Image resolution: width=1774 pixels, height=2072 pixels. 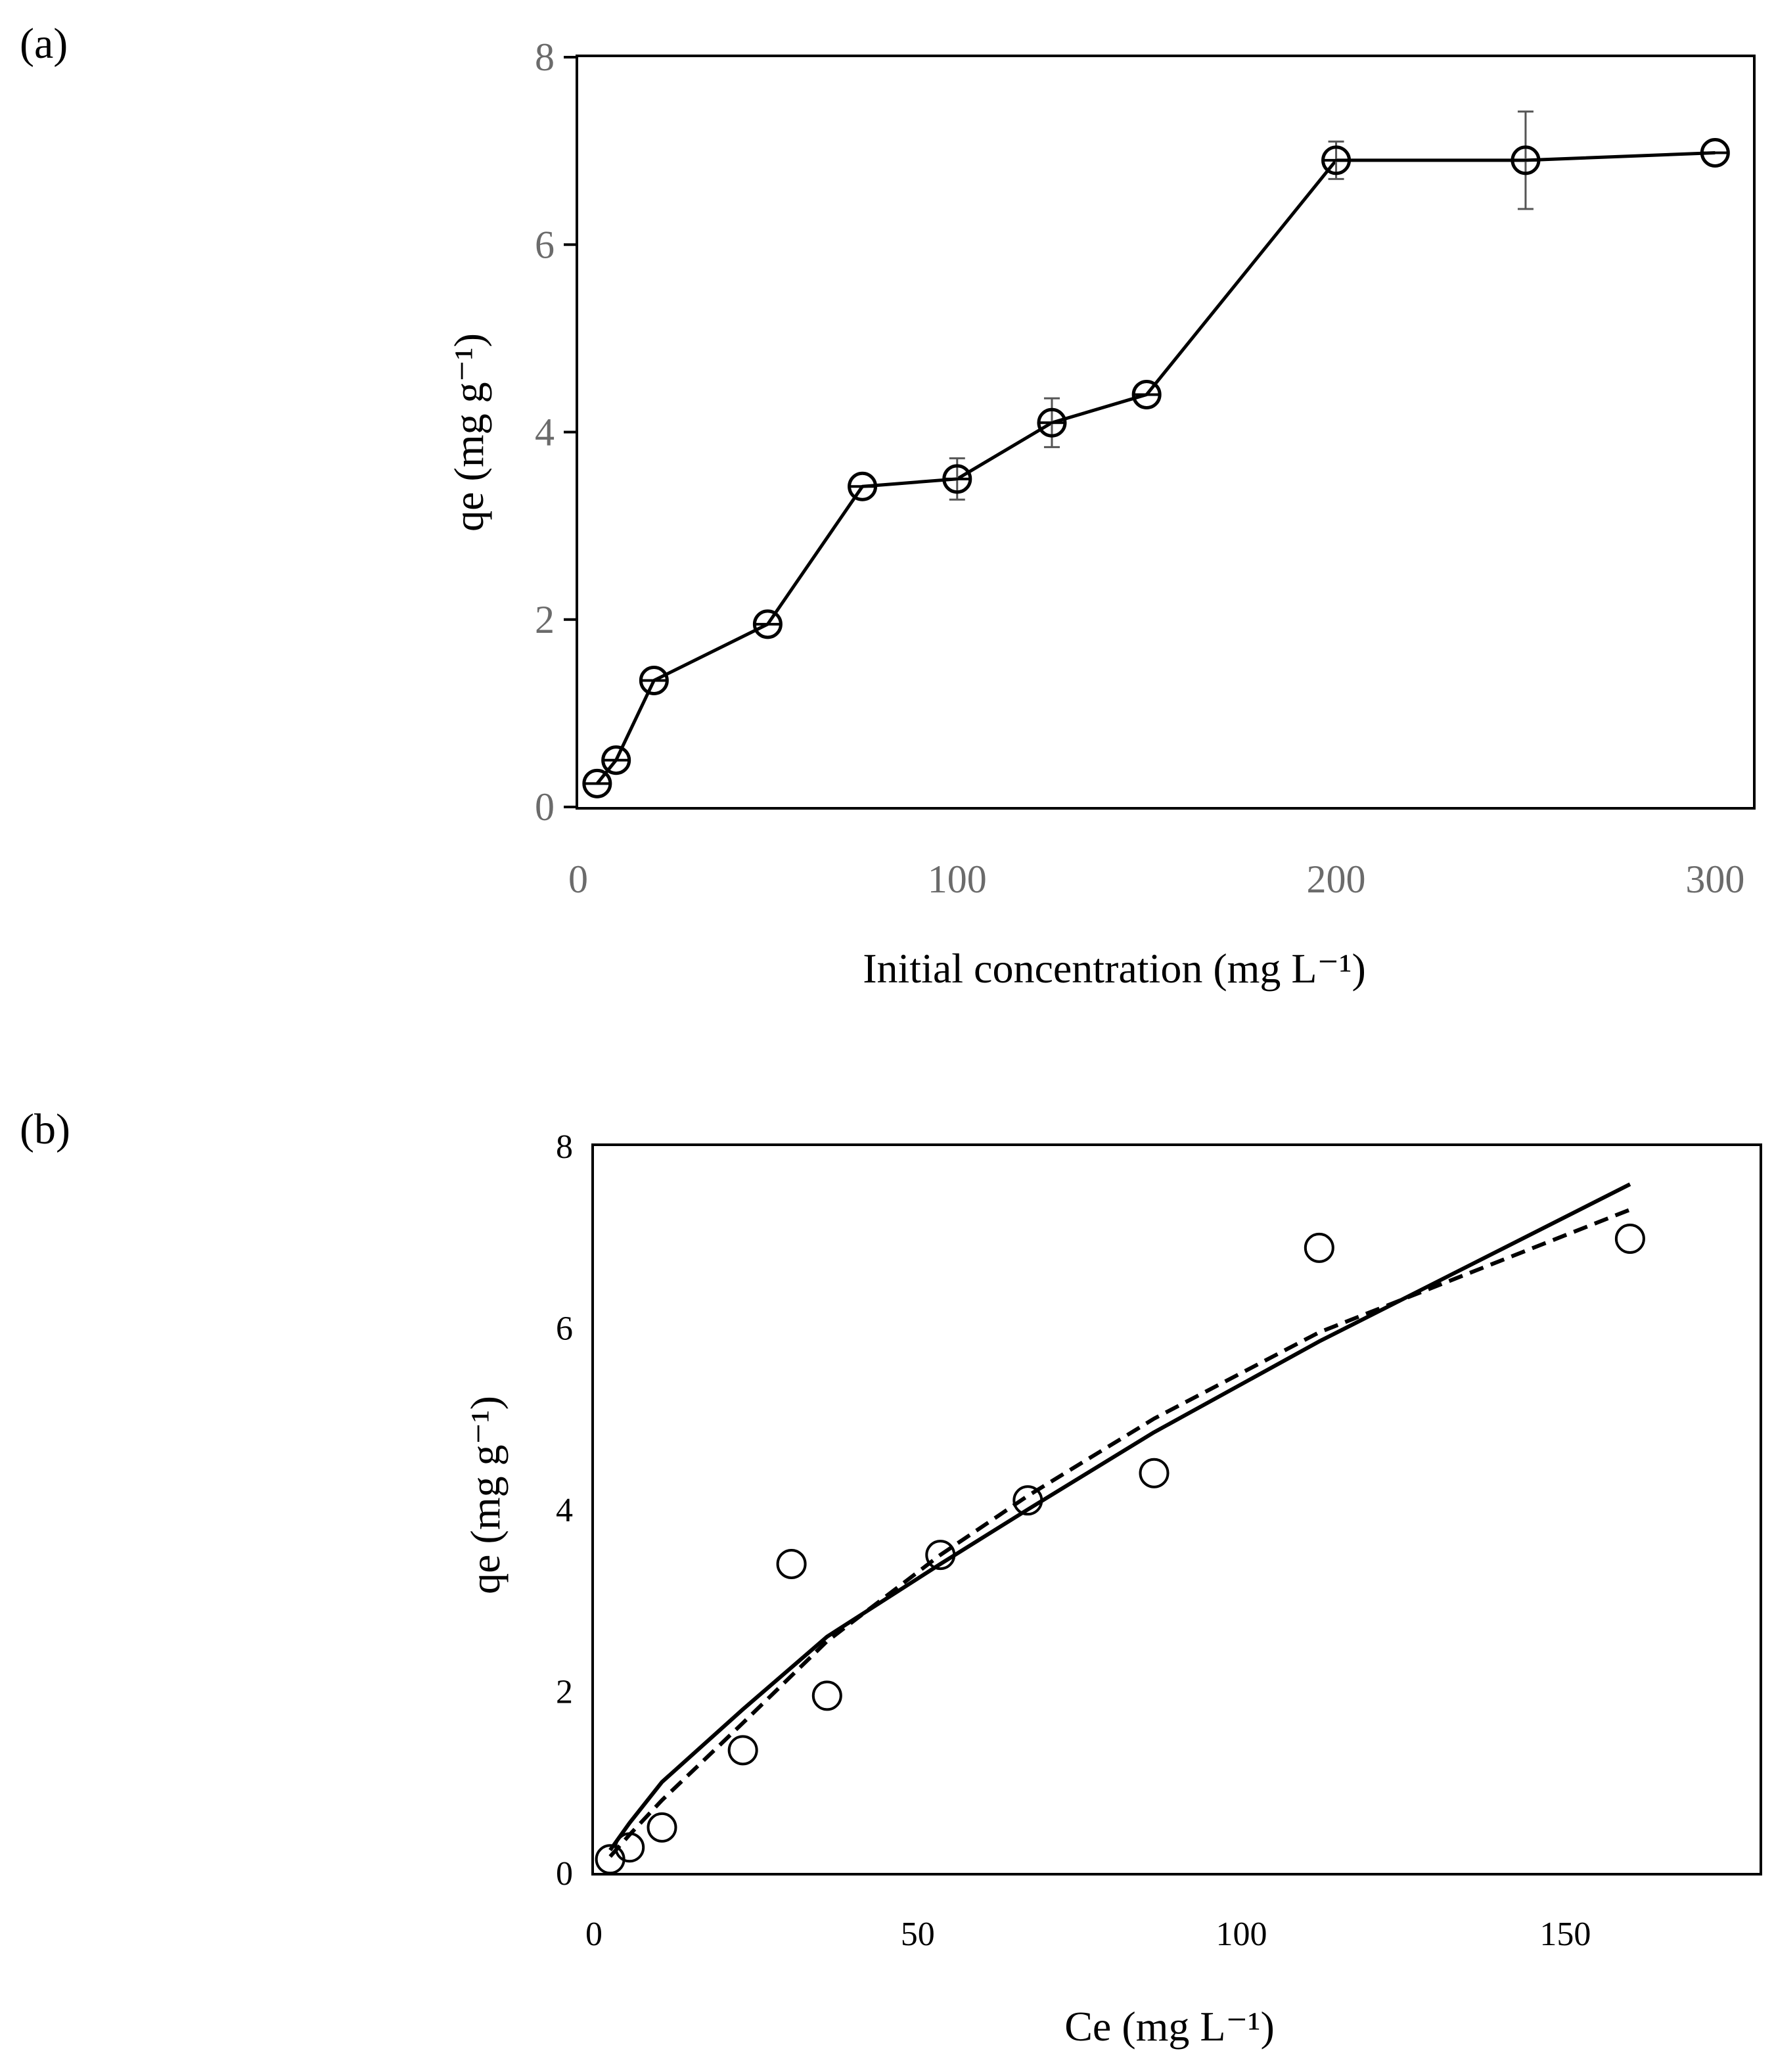 What do you see at coordinates (1170, 2026) in the screenshot?
I see `x-axis-label-b: Ce (mg L⁻¹)` at bounding box center [1170, 2026].